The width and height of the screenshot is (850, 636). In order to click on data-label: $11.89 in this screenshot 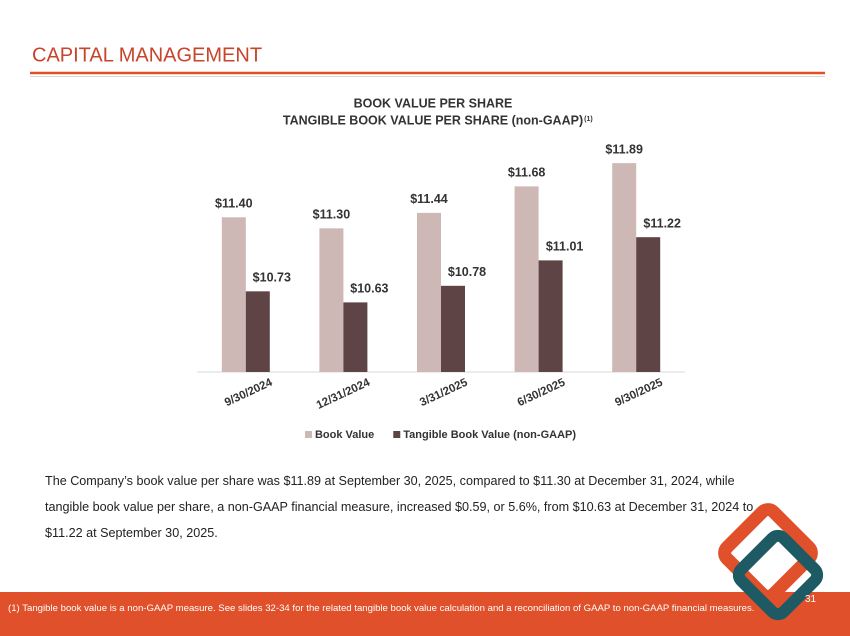, I will do `click(624, 149)`.